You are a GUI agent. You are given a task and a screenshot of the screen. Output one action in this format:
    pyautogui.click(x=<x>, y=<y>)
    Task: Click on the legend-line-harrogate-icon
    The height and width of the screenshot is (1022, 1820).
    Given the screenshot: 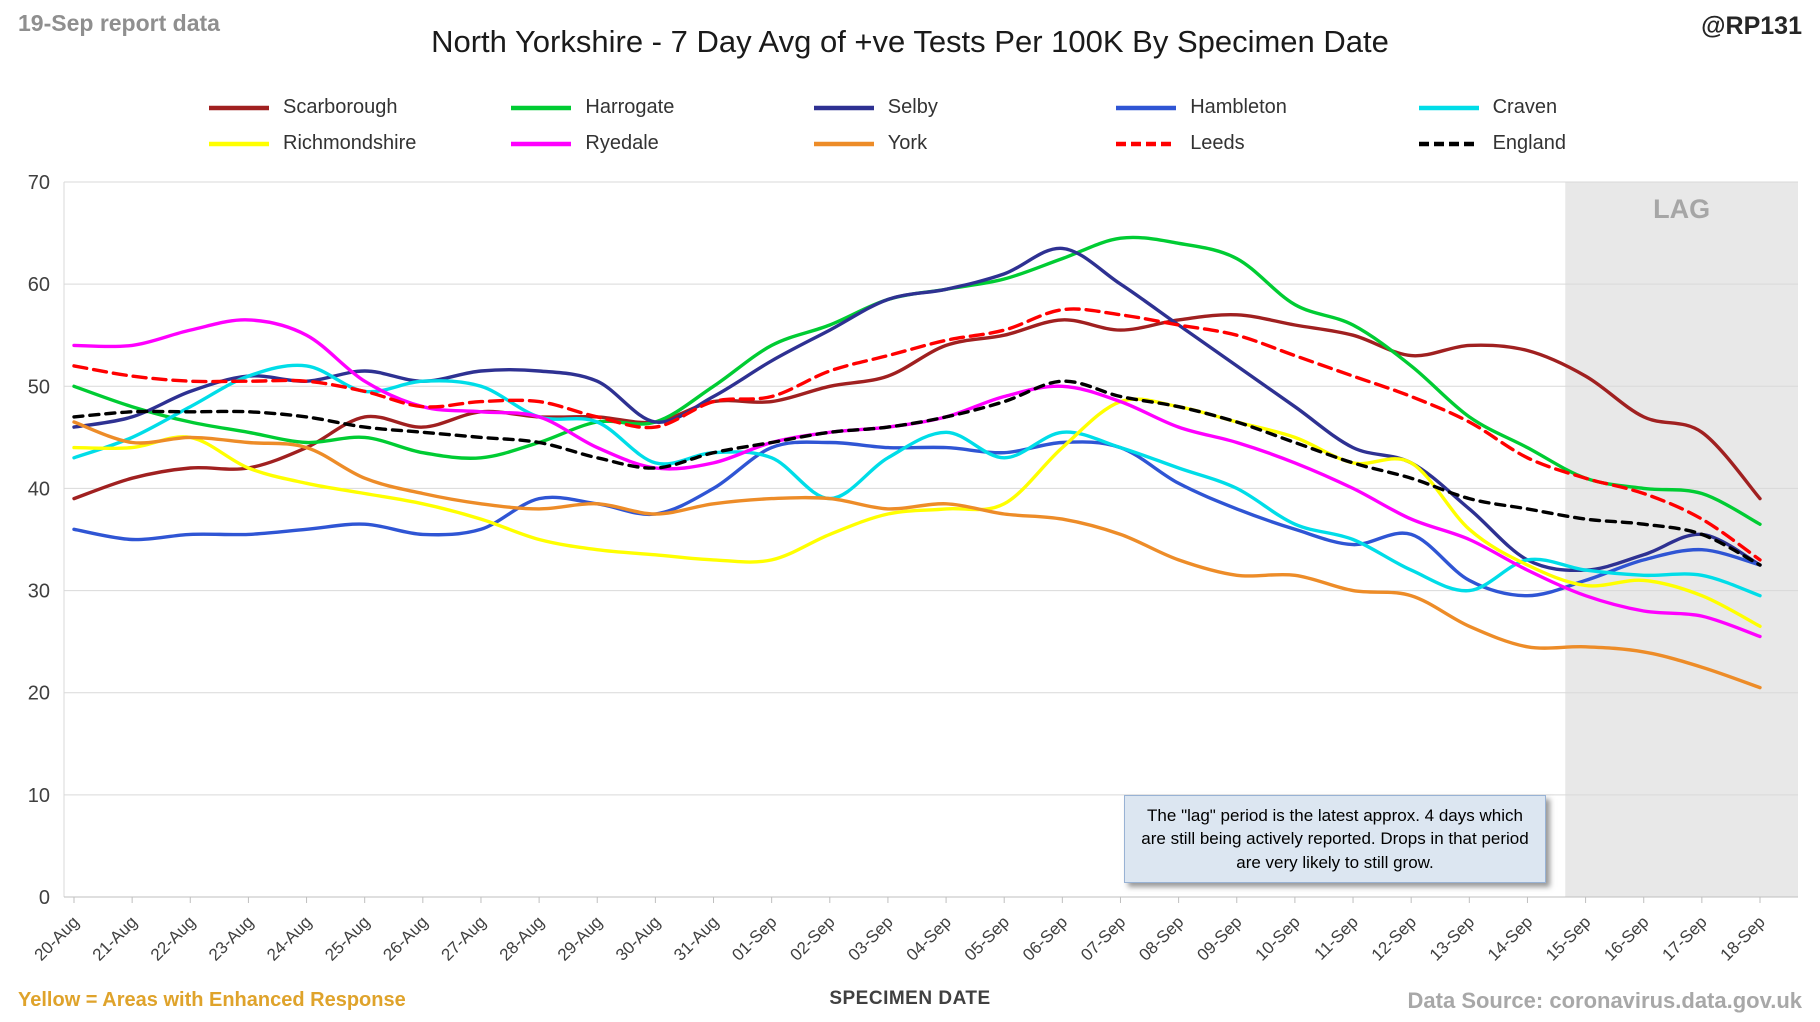 What is the action you would take?
    pyautogui.click(x=541, y=107)
    